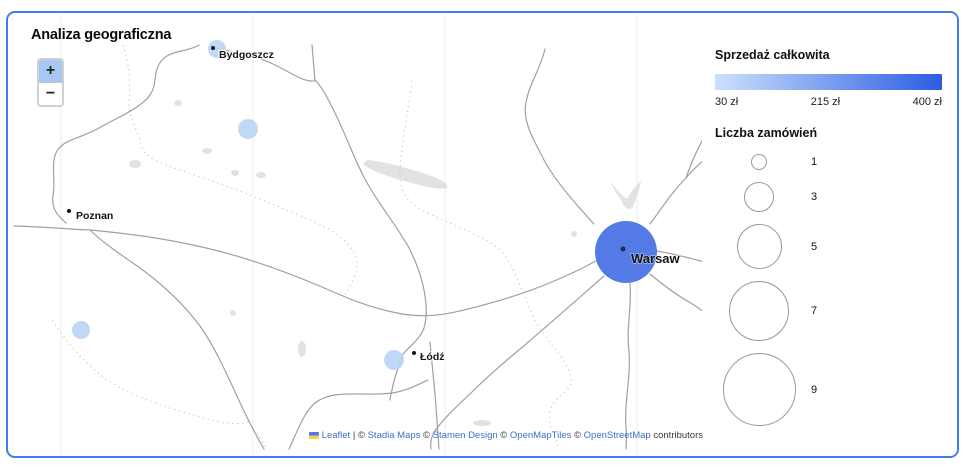  I want to click on gradient-min-label: 30 zł, so click(727, 102).